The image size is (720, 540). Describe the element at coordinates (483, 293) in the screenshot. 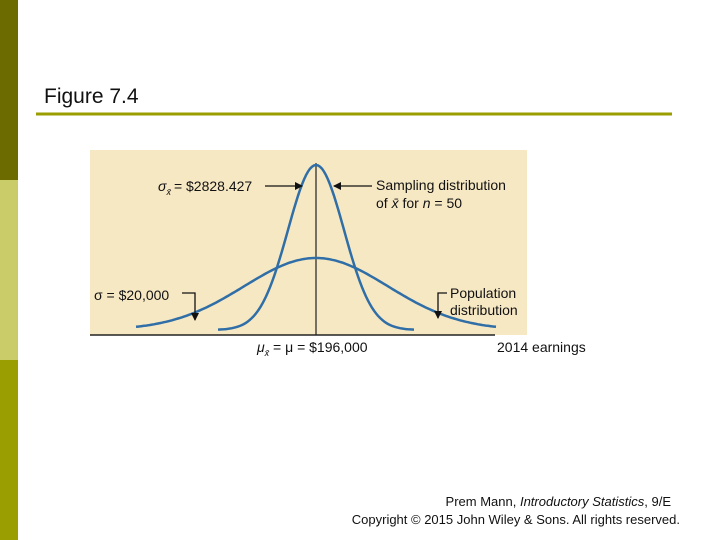

I see `population-label: Population` at that location.